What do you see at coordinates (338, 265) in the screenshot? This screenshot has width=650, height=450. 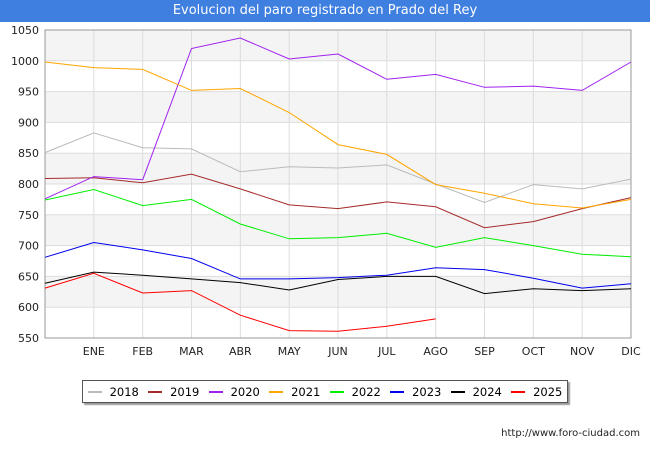 I see `series-line-2023` at bounding box center [338, 265].